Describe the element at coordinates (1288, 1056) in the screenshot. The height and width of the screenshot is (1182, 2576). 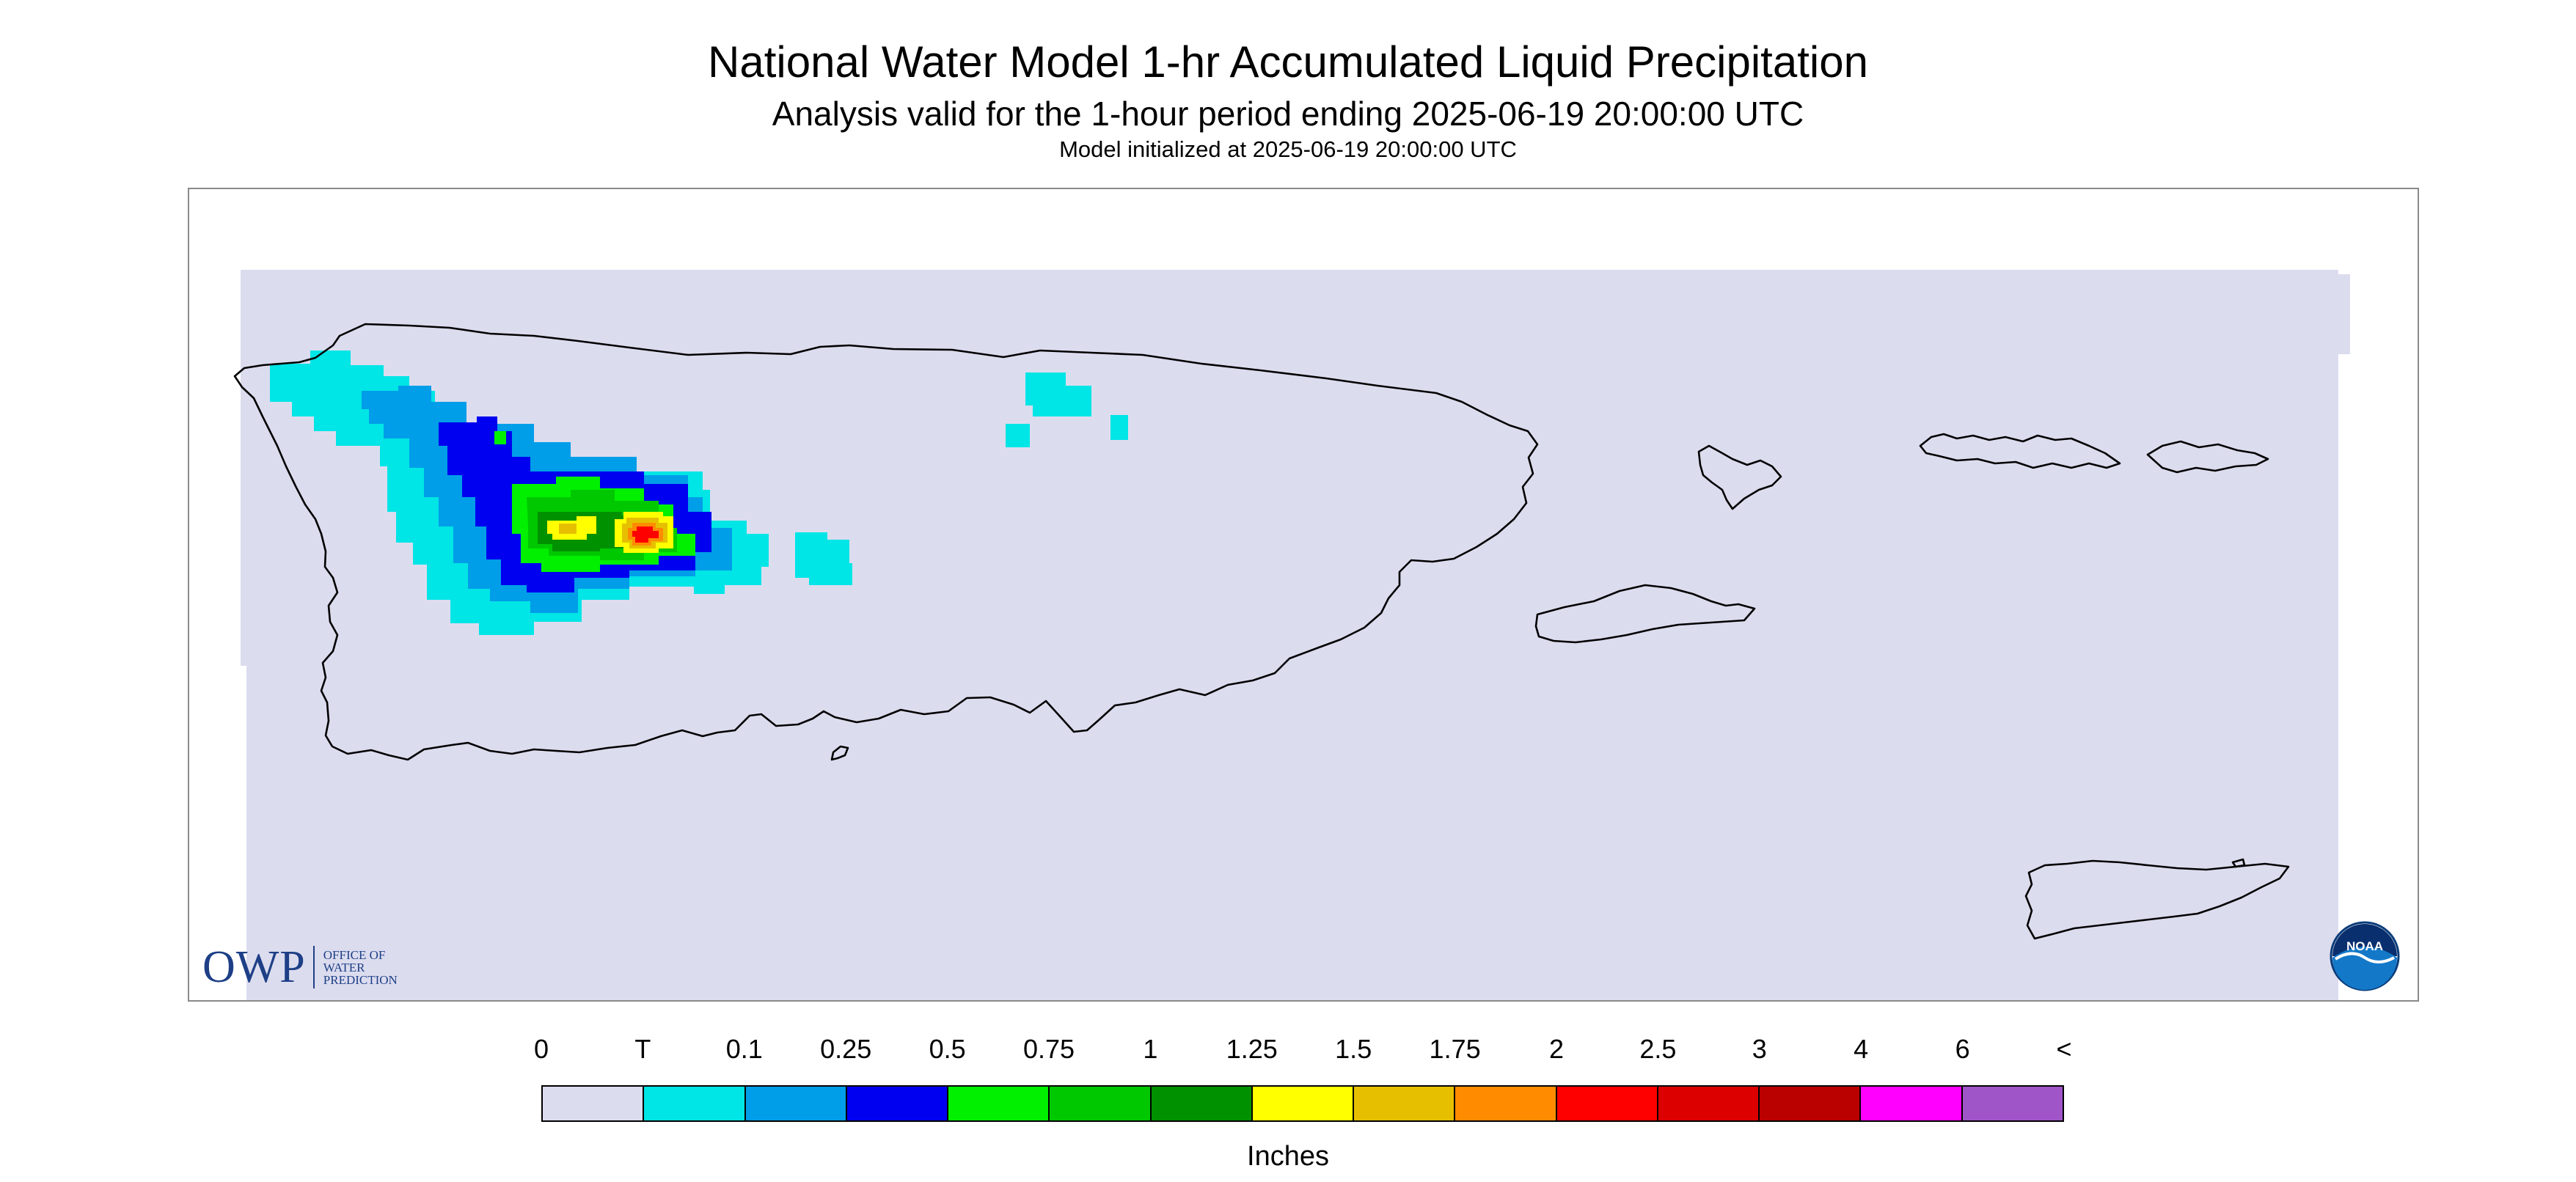
I see `legend-labels: 0 T 0.1 0.25 0.5 0.75 1 1.25 1.5 1.75 2 2.5 3 4 6 <` at that location.